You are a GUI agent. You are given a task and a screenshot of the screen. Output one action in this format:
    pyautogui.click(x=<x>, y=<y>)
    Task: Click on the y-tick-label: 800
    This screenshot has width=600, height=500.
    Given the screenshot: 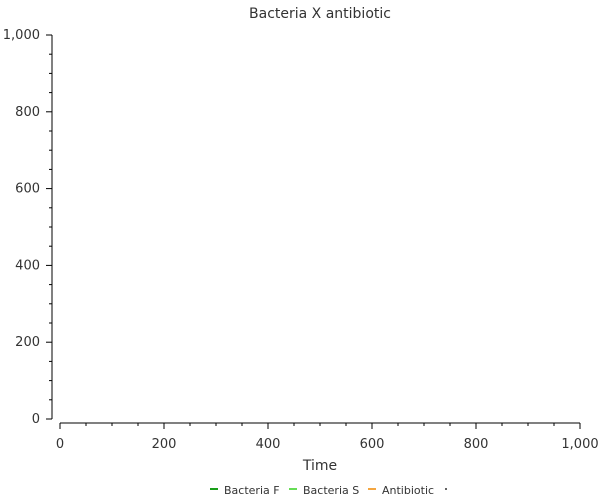 What is the action you would take?
    pyautogui.click(x=27, y=112)
    